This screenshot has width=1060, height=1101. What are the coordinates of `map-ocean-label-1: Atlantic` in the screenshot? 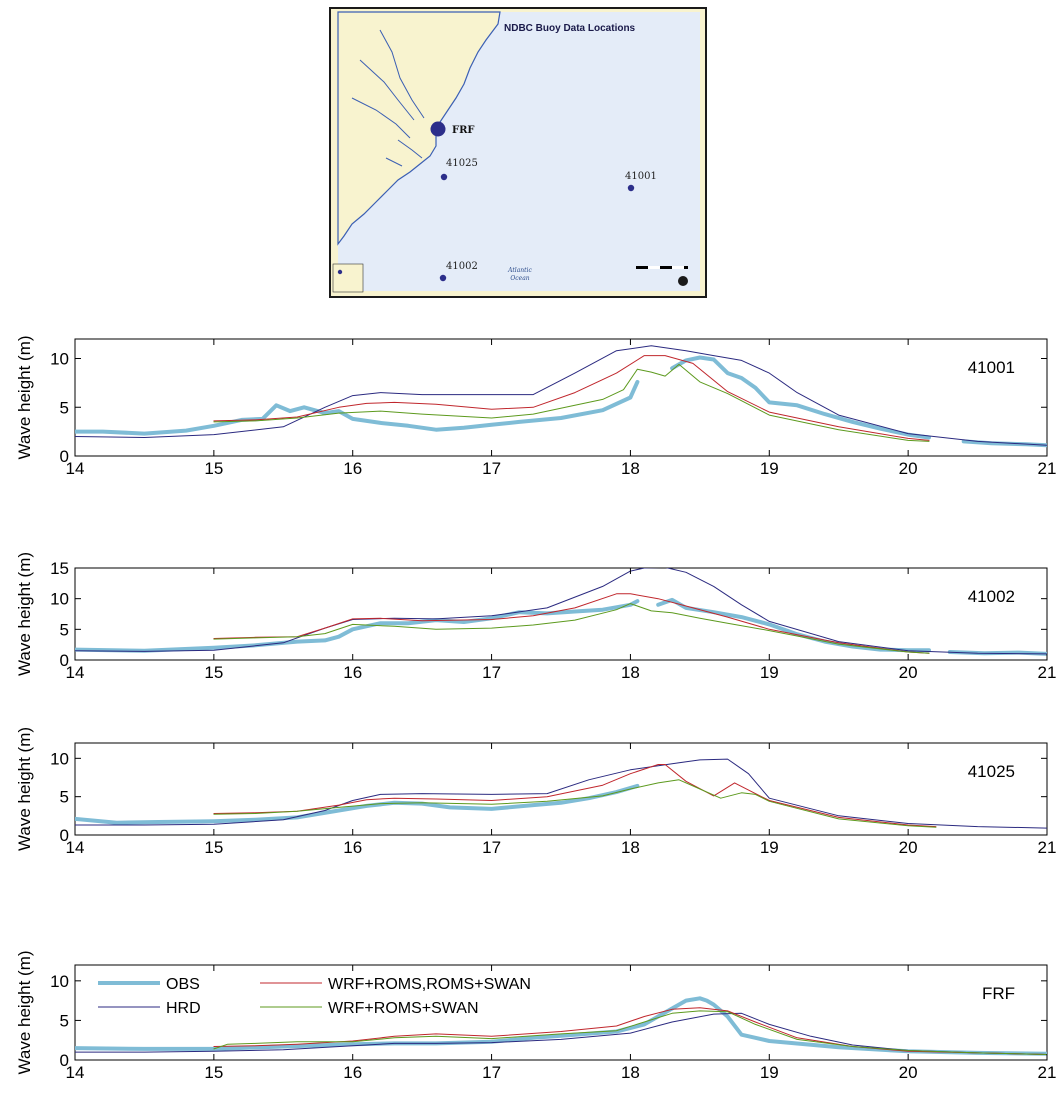 It's located at (519, 270).